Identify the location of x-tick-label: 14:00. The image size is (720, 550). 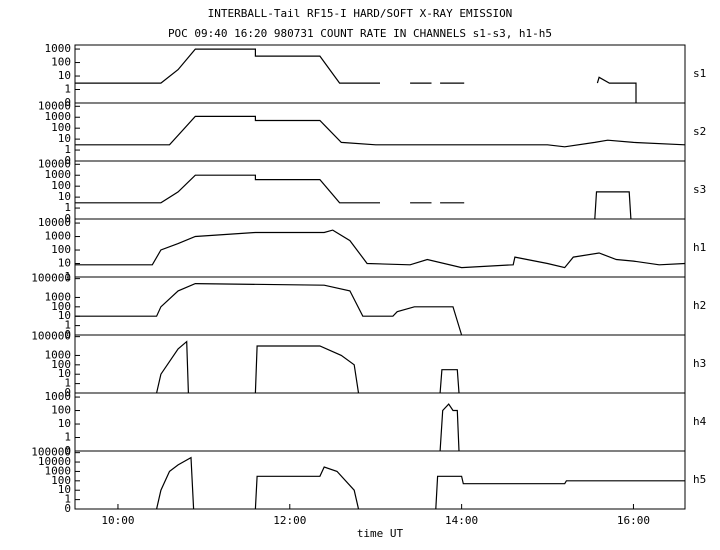
(461, 520).